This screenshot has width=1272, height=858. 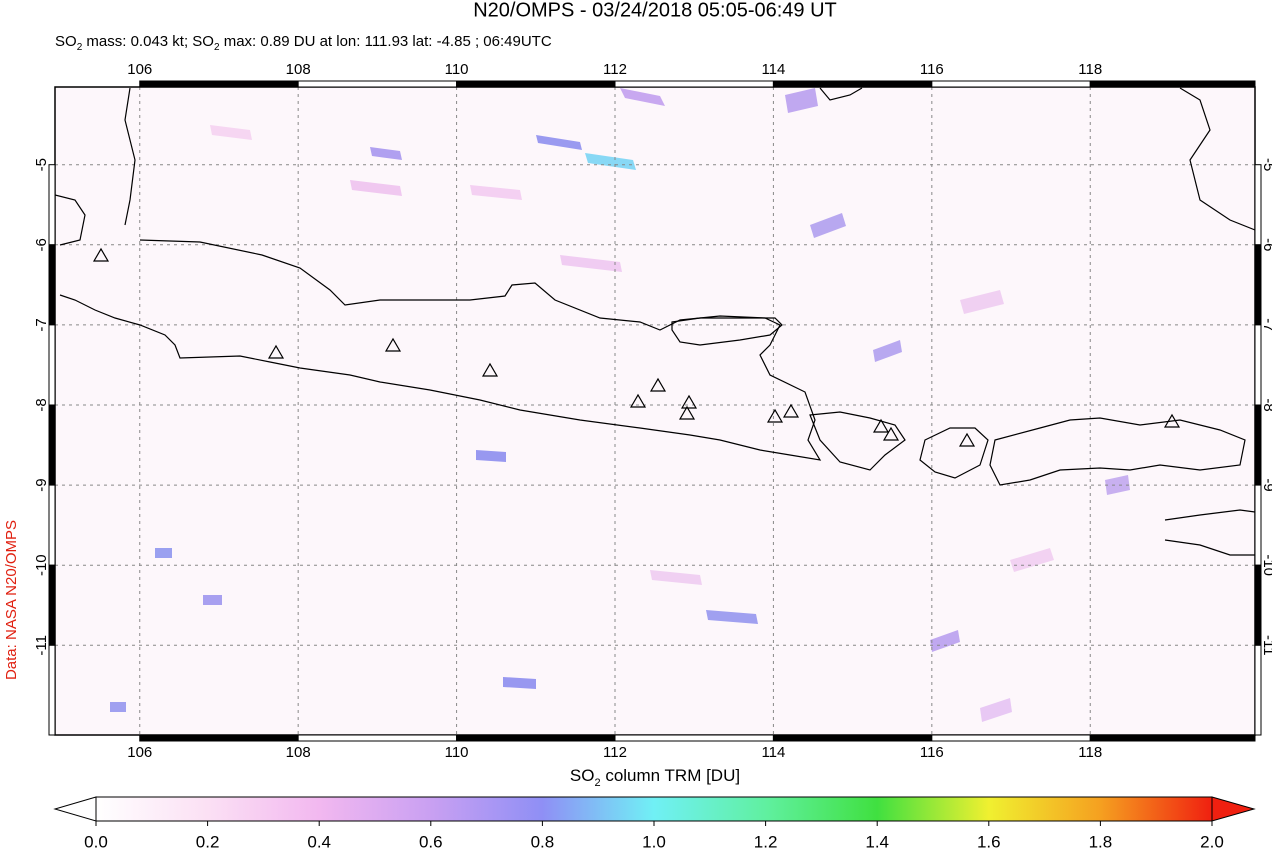 I want to click on lat-tick-label: -7, so click(x=1266, y=324).